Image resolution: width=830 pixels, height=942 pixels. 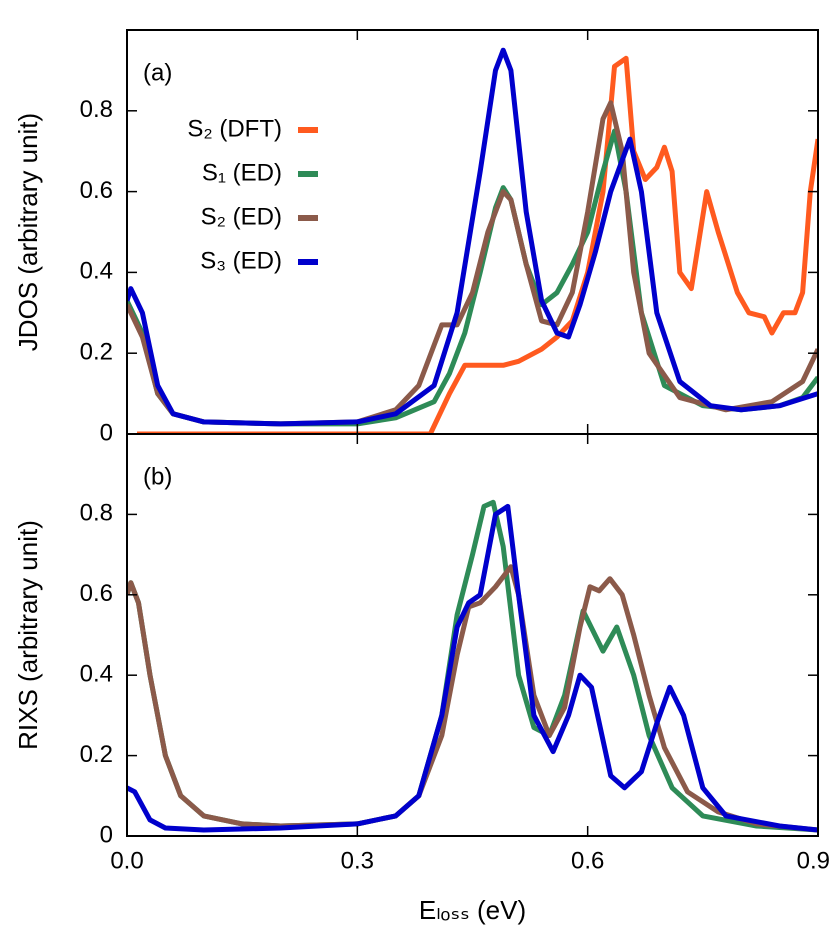 What do you see at coordinates (241, 260) in the screenshot?
I see `legend-label: S₃ (ED)` at bounding box center [241, 260].